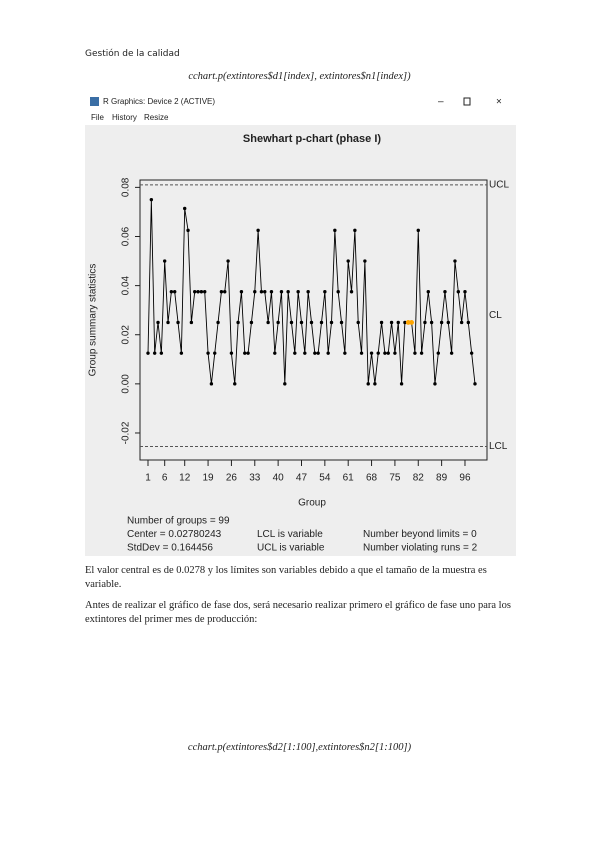 The image size is (599, 848). Describe the element at coordinates (126, 285) in the screenshot. I see `y-tick-label: 0.04` at that location.